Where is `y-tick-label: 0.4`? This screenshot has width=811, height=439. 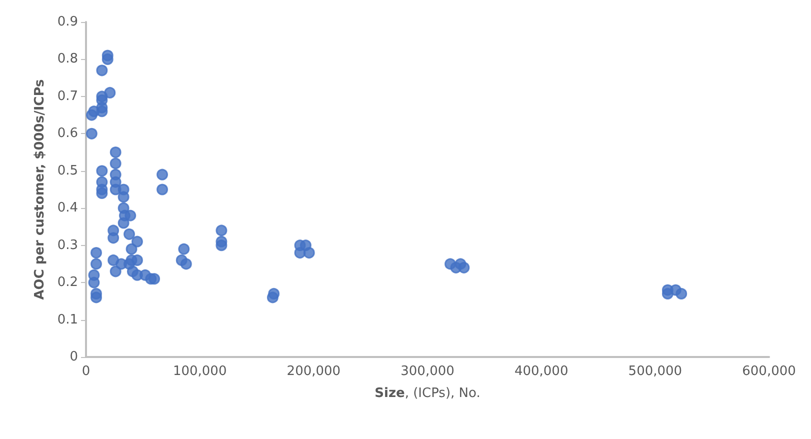
y-tick-label: 0.4 is located at coordinates (67, 208).